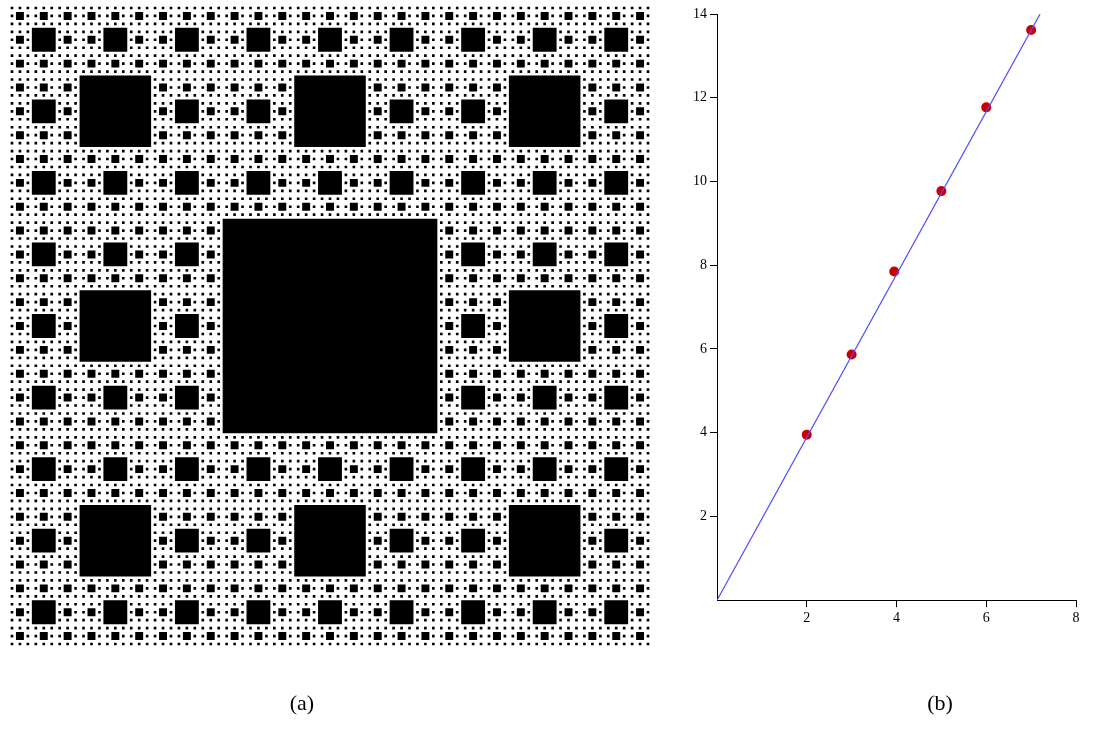 The width and height of the screenshot is (1093, 753). What do you see at coordinates (940, 703) in the screenshot?
I see `text: (b)` at bounding box center [940, 703].